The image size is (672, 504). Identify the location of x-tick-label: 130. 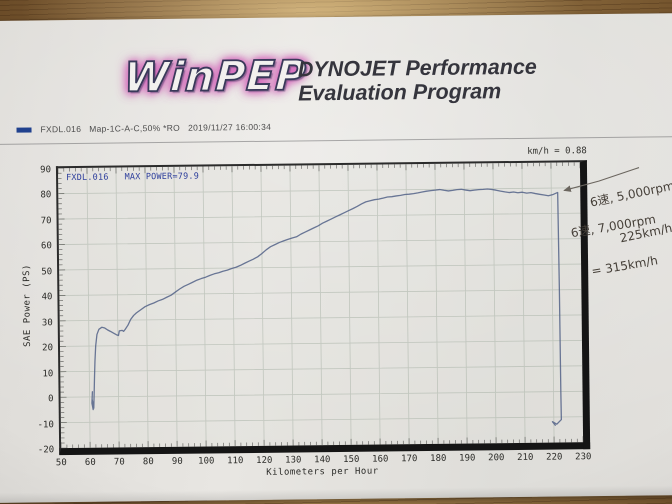
(293, 460).